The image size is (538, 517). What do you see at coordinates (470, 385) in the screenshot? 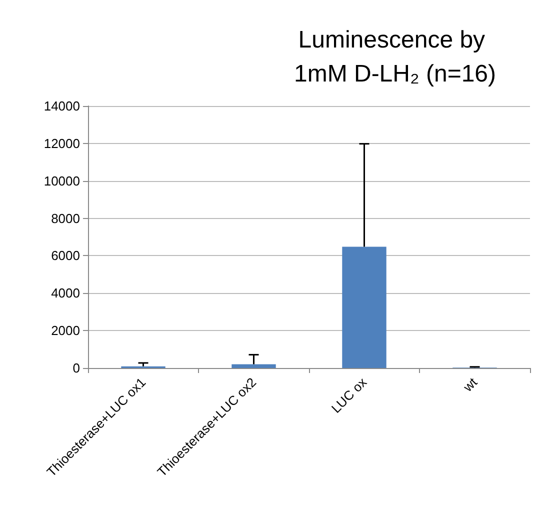
I see `x-tick-label: wt` at bounding box center [470, 385].